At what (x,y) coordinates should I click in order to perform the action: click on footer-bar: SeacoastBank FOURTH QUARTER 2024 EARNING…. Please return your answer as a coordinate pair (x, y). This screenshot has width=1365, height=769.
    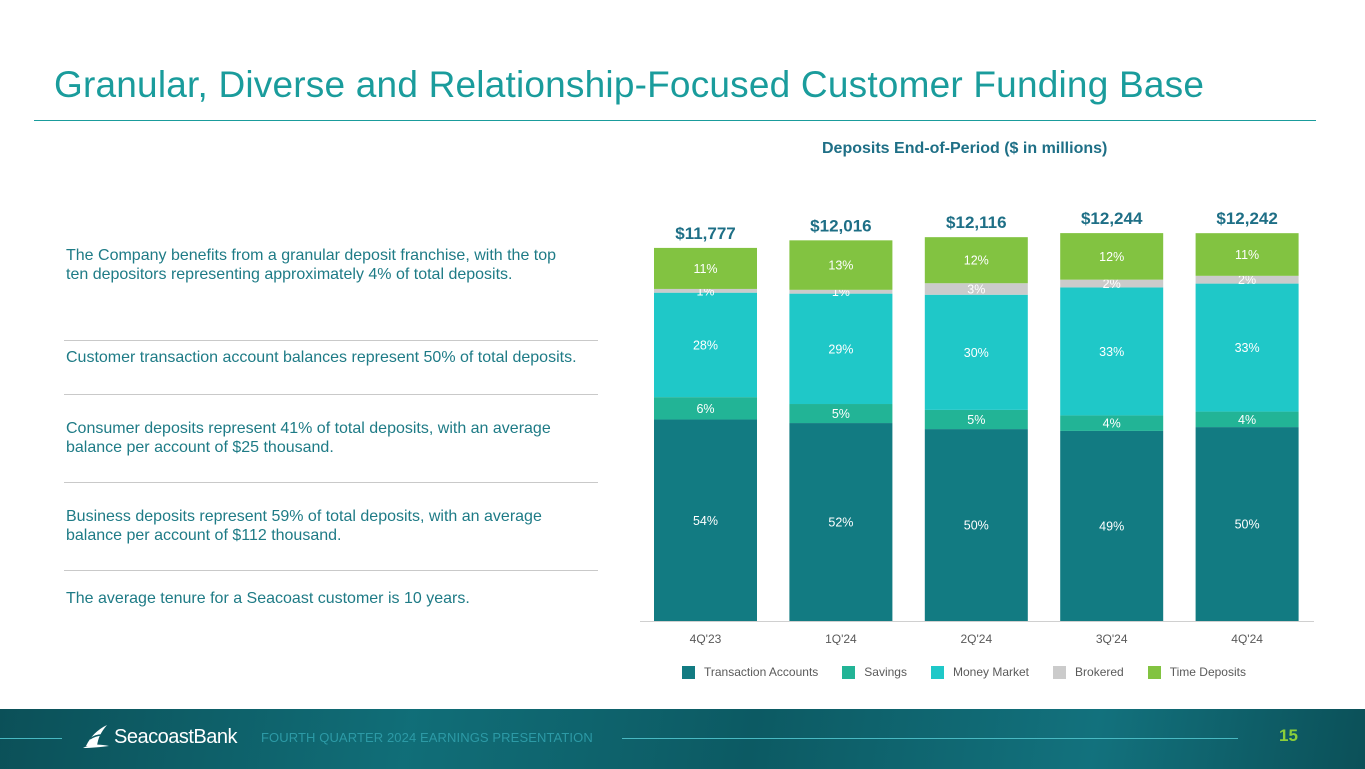
    Looking at the image, I should click on (682, 739).